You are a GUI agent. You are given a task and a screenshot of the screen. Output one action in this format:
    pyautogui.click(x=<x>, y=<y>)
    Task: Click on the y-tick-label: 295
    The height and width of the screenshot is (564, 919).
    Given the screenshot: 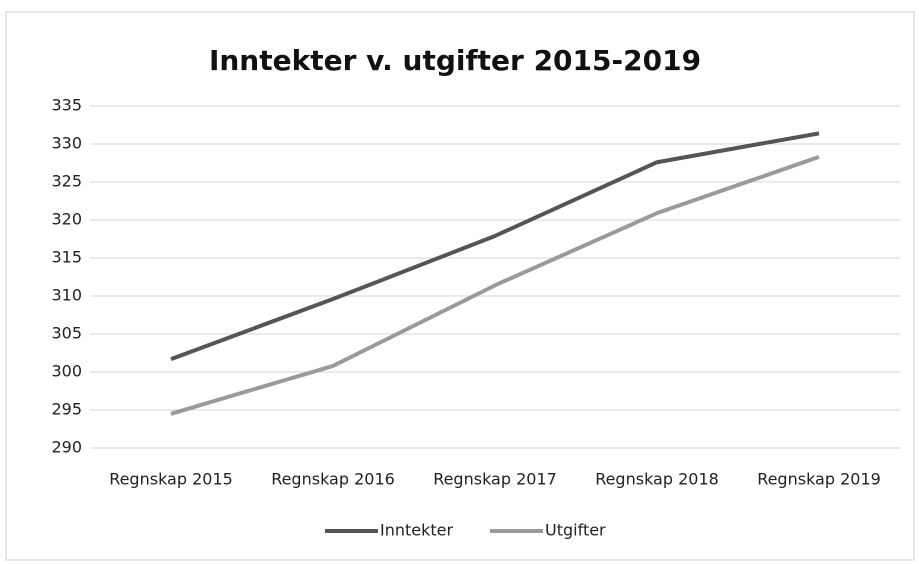 What is the action you would take?
    pyautogui.click(x=66, y=409)
    